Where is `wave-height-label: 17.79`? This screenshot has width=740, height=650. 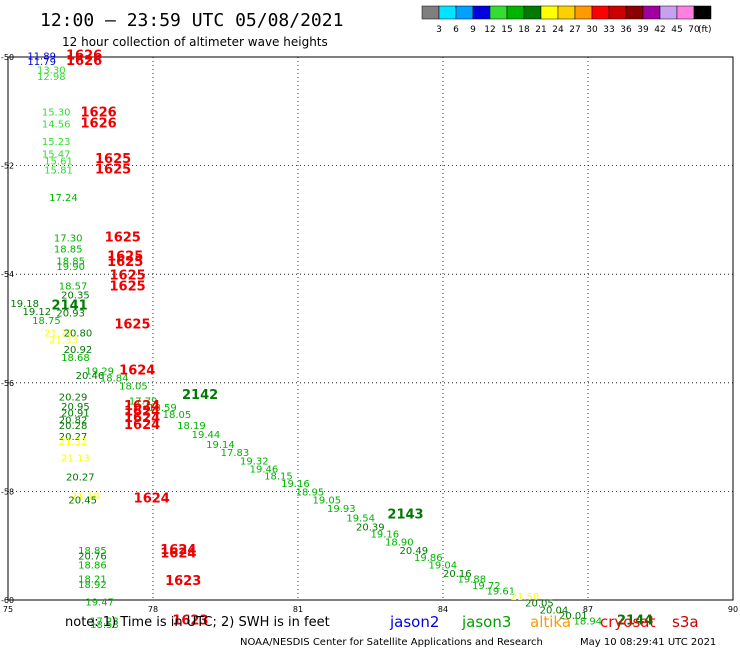
wave-height-label: 17.79 is located at coordinates (143, 402).